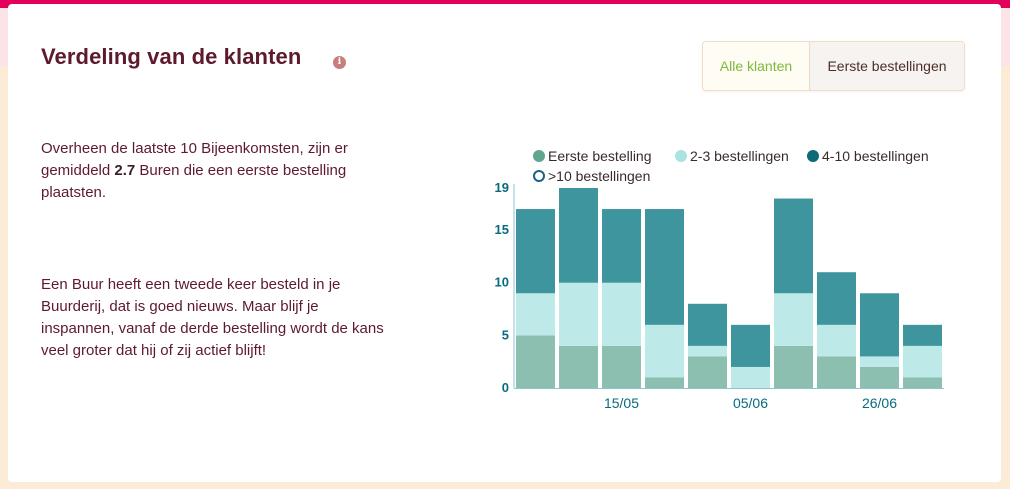 The height and width of the screenshot is (489, 1010). I want to click on legend-item-4-10: 4-10 bestellingen, so click(868, 156).